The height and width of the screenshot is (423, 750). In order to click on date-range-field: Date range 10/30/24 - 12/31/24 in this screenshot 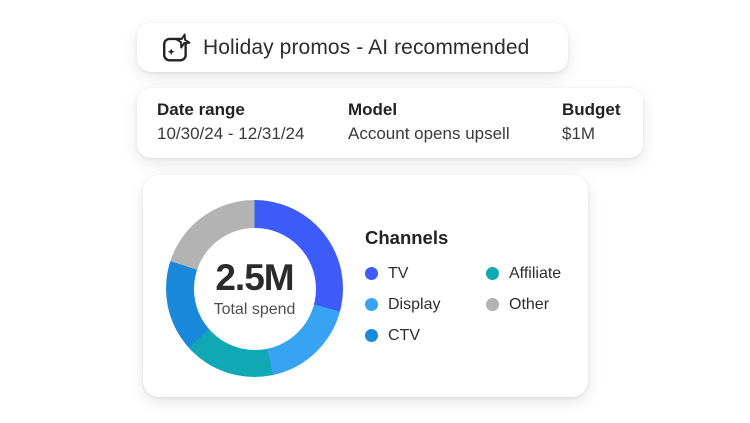, I will do `click(230, 121)`.